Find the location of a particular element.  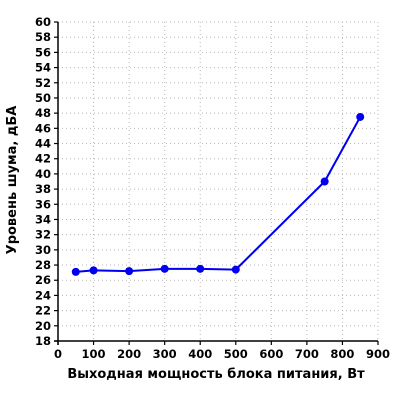

x-axis-ticks: 0 100 200 300 400 500 600 700 800 900 is located at coordinates (222, 351).